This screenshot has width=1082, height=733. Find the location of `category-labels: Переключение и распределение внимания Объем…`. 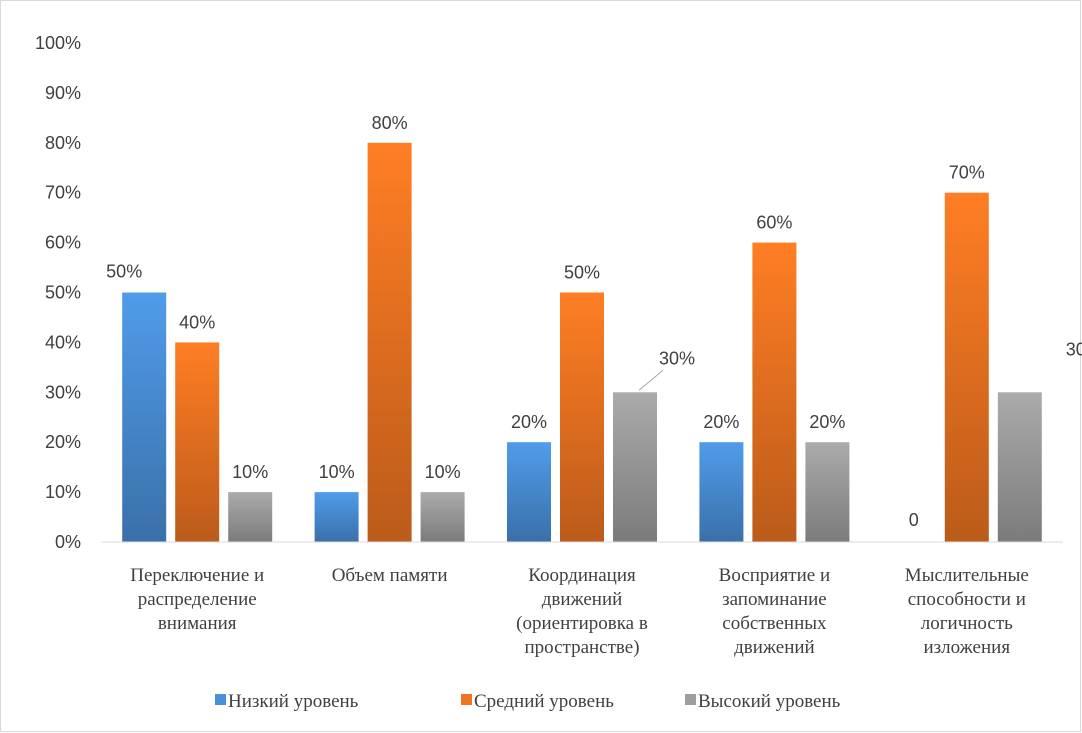

category-labels: Переключение и распределение внимания Объем… is located at coordinates (579, 611).